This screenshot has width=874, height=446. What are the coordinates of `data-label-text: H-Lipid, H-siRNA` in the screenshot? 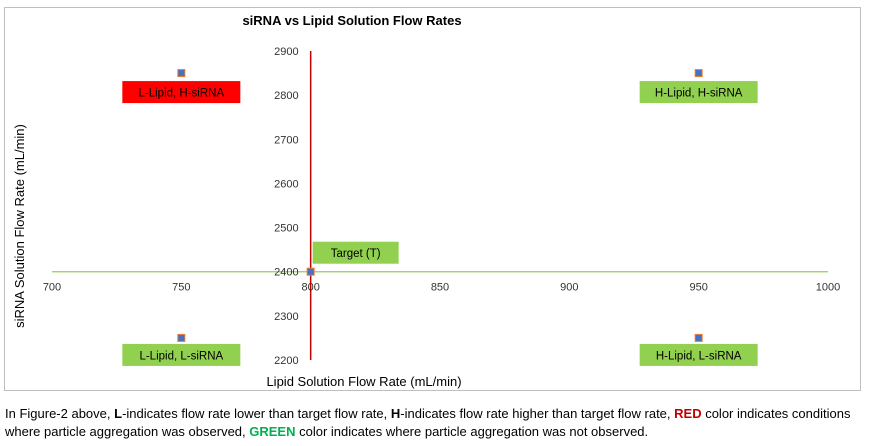 It's located at (699, 94).